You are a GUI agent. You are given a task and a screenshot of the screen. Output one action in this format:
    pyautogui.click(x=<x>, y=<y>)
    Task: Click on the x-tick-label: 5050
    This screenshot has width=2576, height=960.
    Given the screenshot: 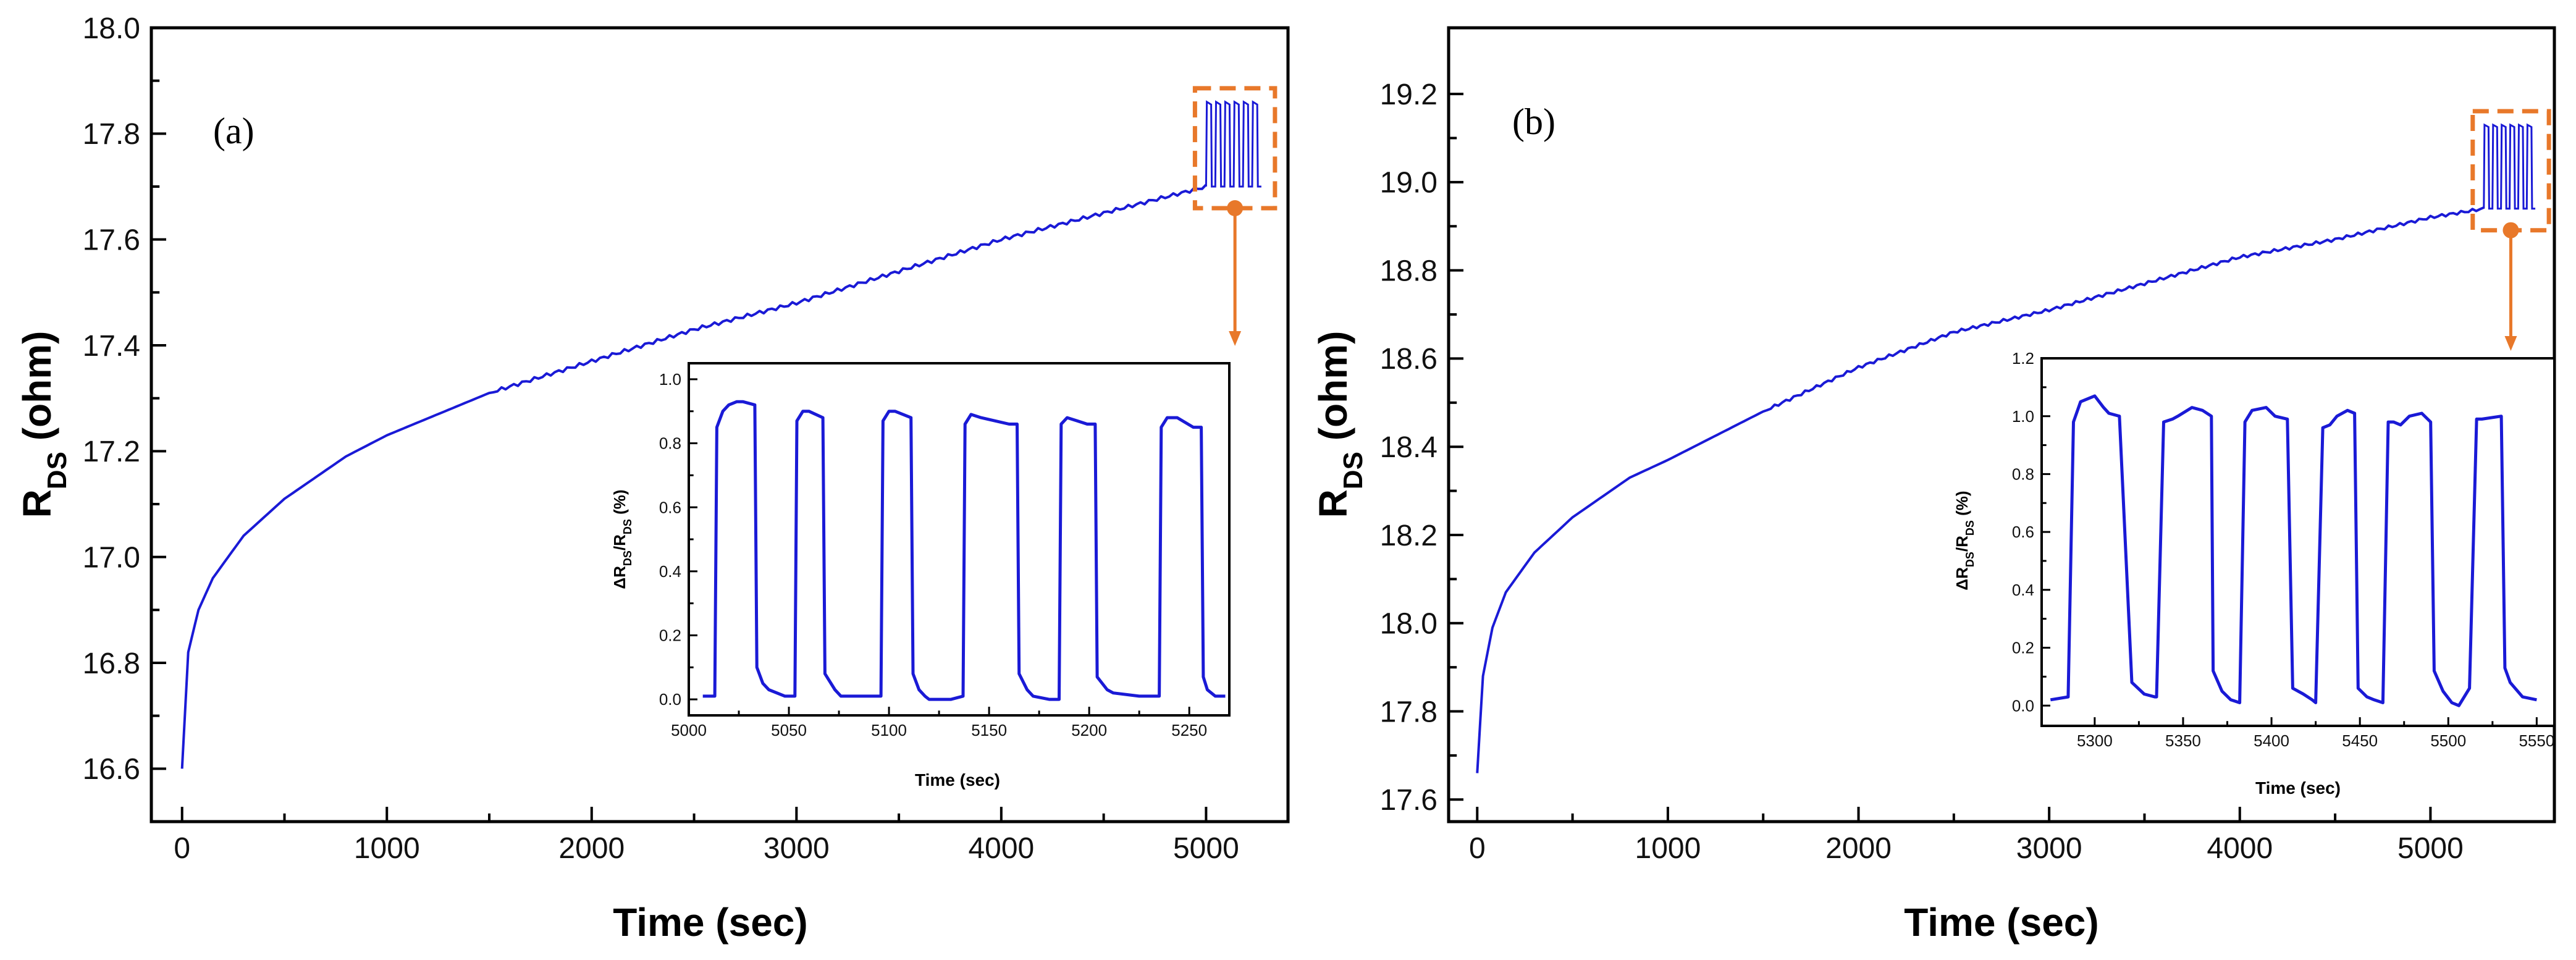 What is the action you would take?
    pyautogui.click(x=789, y=730)
    